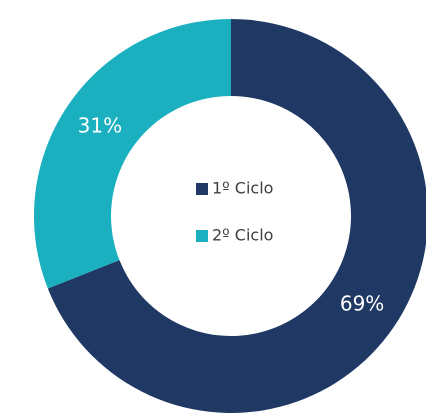 This screenshot has height=418, width=426. What do you see at coordinates (100, 125) in the screenshot?
I see `data-label: 31%` at bounding box center [100, 125].